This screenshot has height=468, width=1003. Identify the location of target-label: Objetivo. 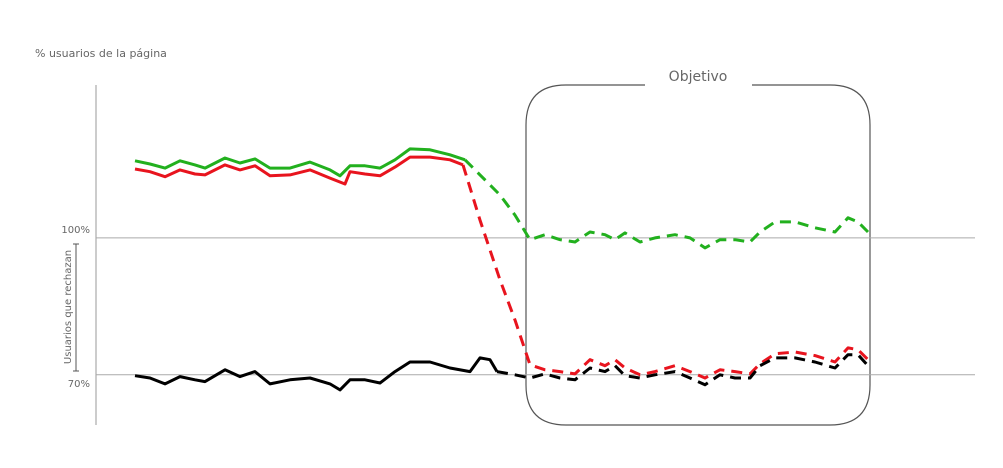
(698, 77).